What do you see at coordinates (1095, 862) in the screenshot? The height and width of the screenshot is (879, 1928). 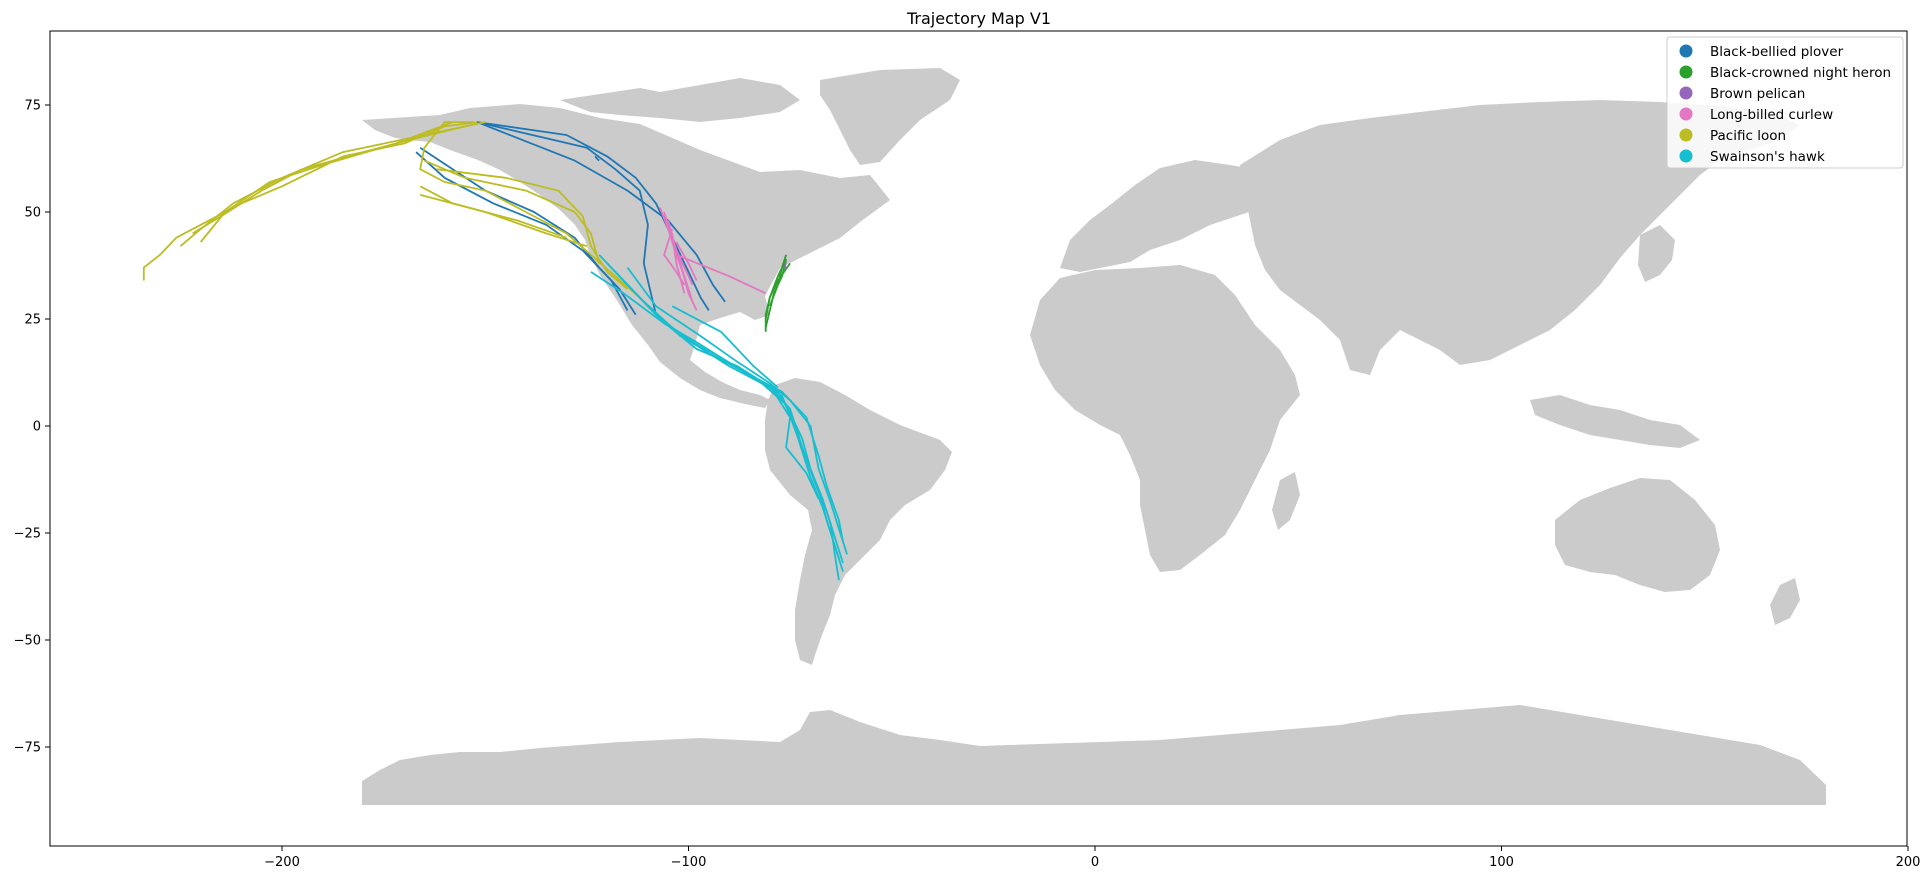 I see `x-tick-label: 0` at bounding box center [1095, 862].